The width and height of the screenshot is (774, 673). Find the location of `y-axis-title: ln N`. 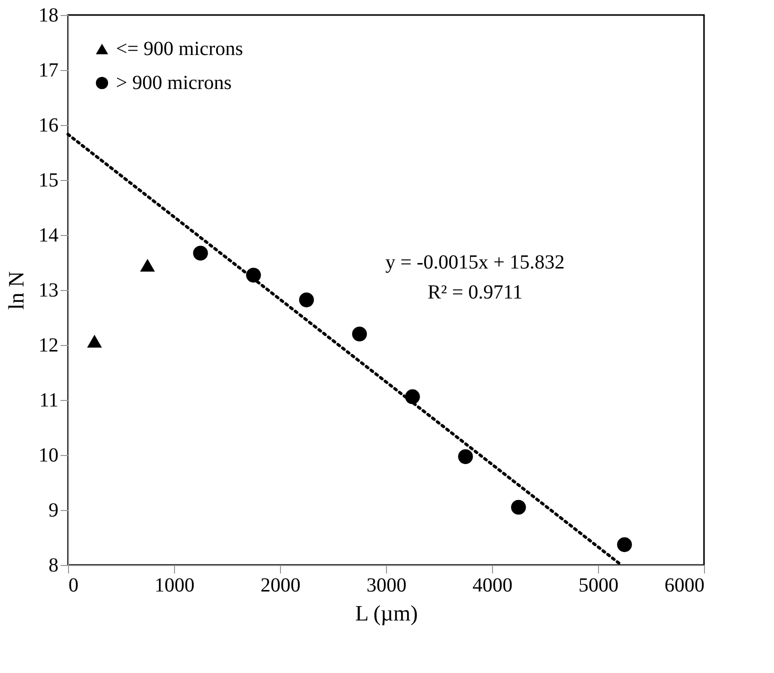

y-axis-title: ln N is located at coordinates (16, 290).